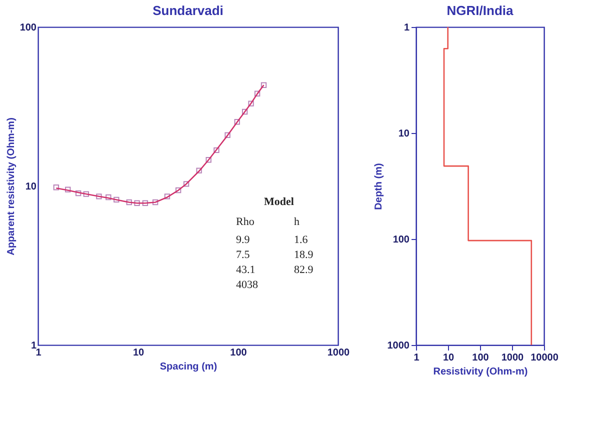 This screenshot has width=596, height=432. I want to click on annotation: 18.9, so click(304, 254).